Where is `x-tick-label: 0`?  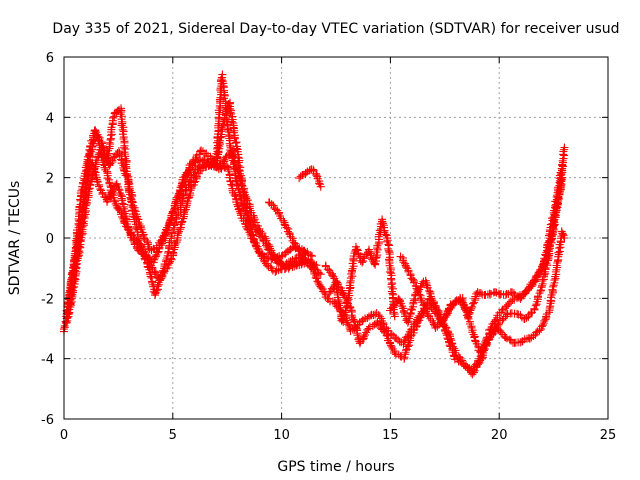
x-tick-label: 0 is located at coordinates (64, 435).